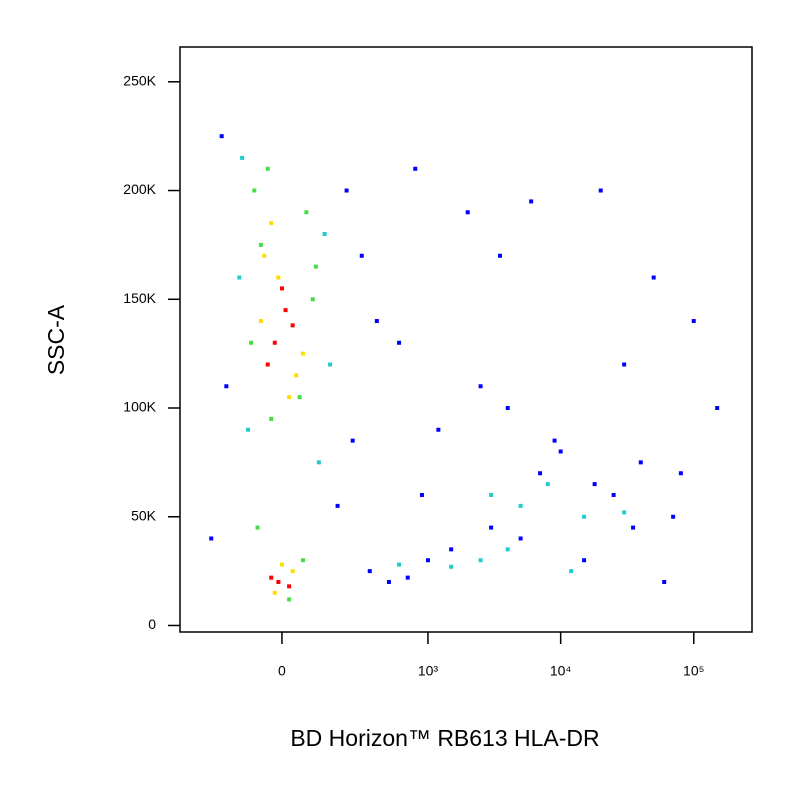 This screenshot has height=800, width=800. What do you see at coordinates (152, 624) in the screenshot?
I see `y-tick-label: 0` at bounding box center [152, 624].